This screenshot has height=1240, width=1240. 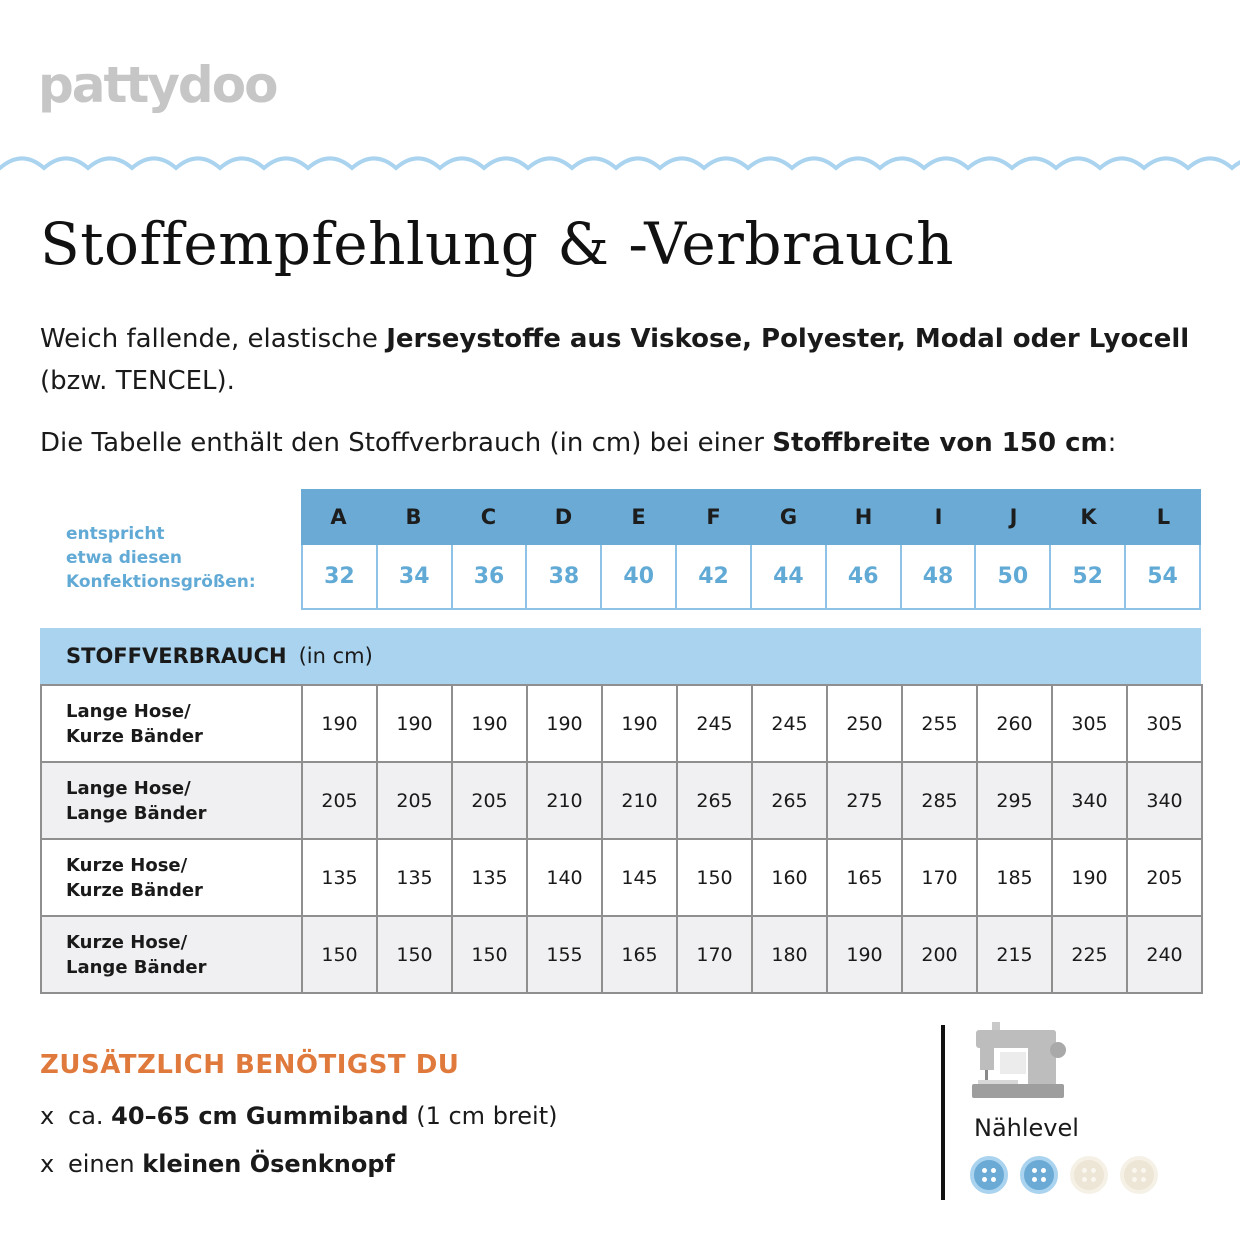 What do you see at coordinates (171, 877) in the screenshot?
I see `row-label: Kurze Hose/Kurze Bänder` at bounding box center [171, 877].